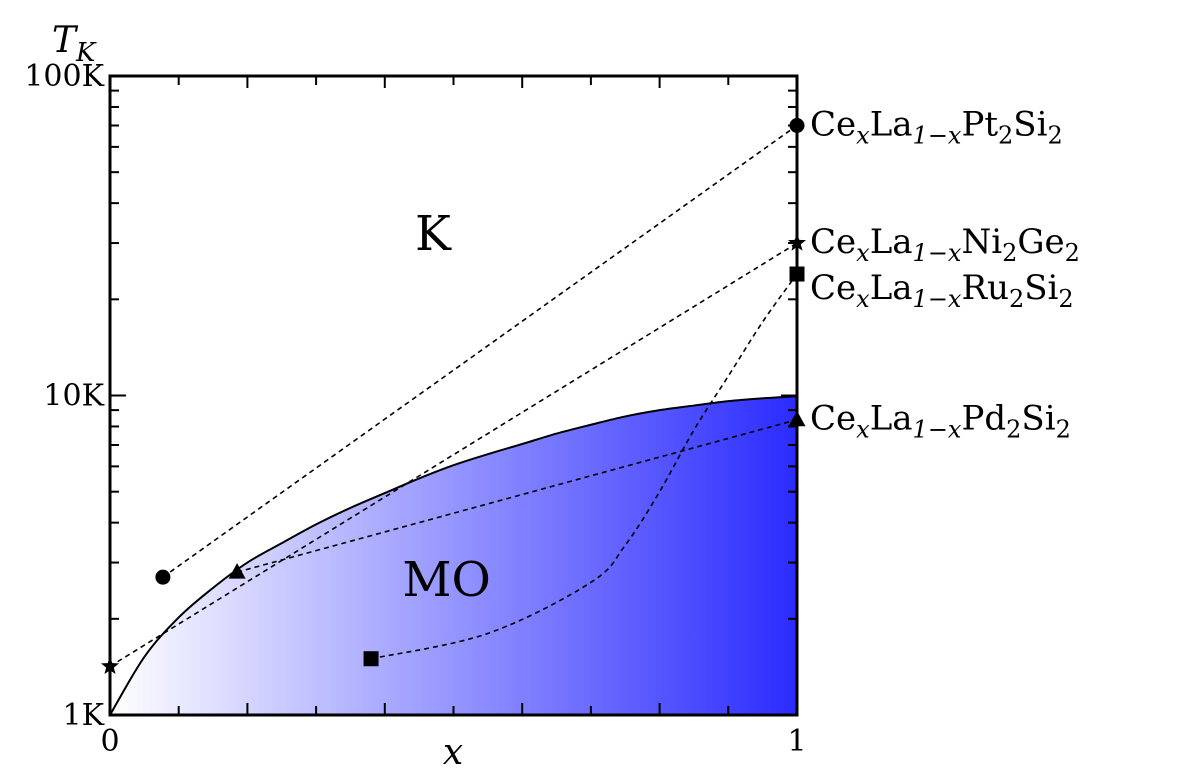  What do you see at coordinates (163, 577) in the screenshot?
I see `marker-cept-start` at bounding box center [163, 577].